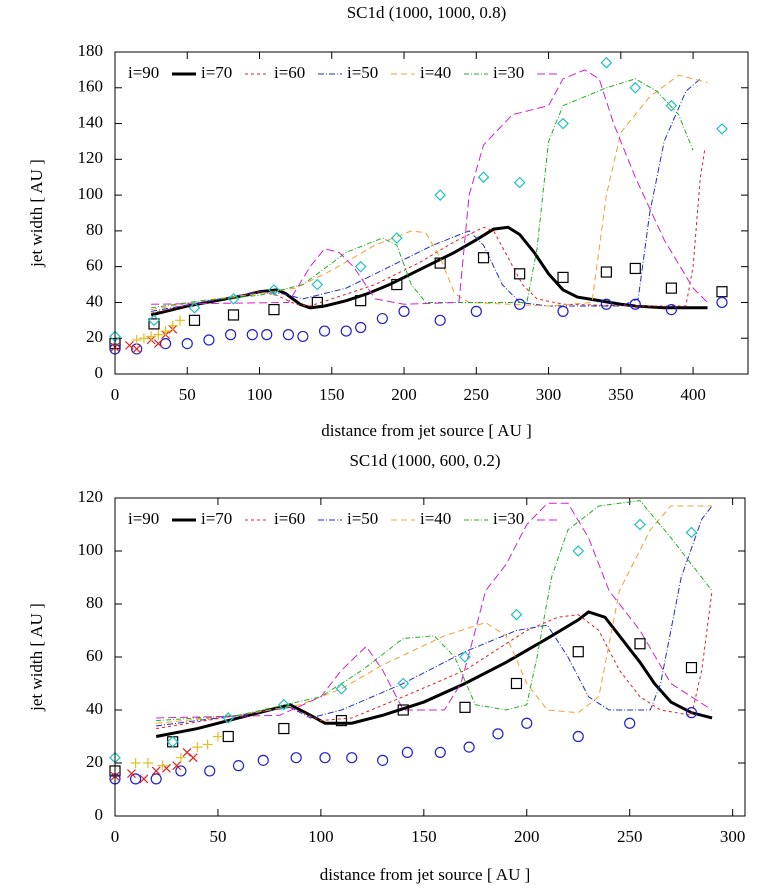  I want to click on y-tick-label: 60, so click(94, 265).